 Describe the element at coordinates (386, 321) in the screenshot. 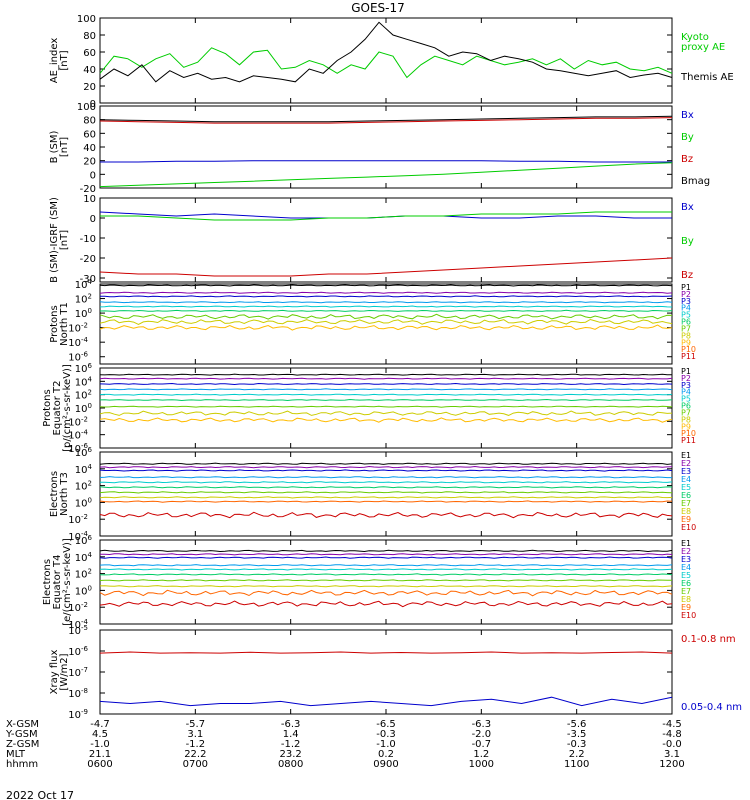

I see `series-line-p8` at that location.